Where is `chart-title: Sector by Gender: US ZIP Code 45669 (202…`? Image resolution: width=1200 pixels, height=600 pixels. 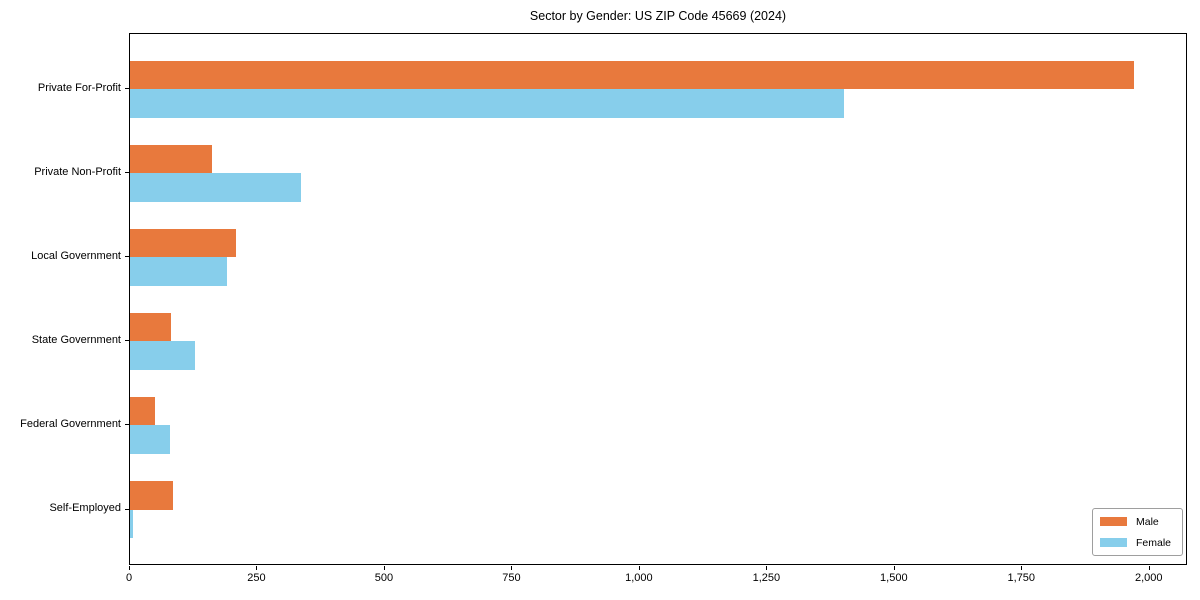
chart-title: Sector by Gender: US ZIP Code 45669 (202… is located at coordinates (658, 16).